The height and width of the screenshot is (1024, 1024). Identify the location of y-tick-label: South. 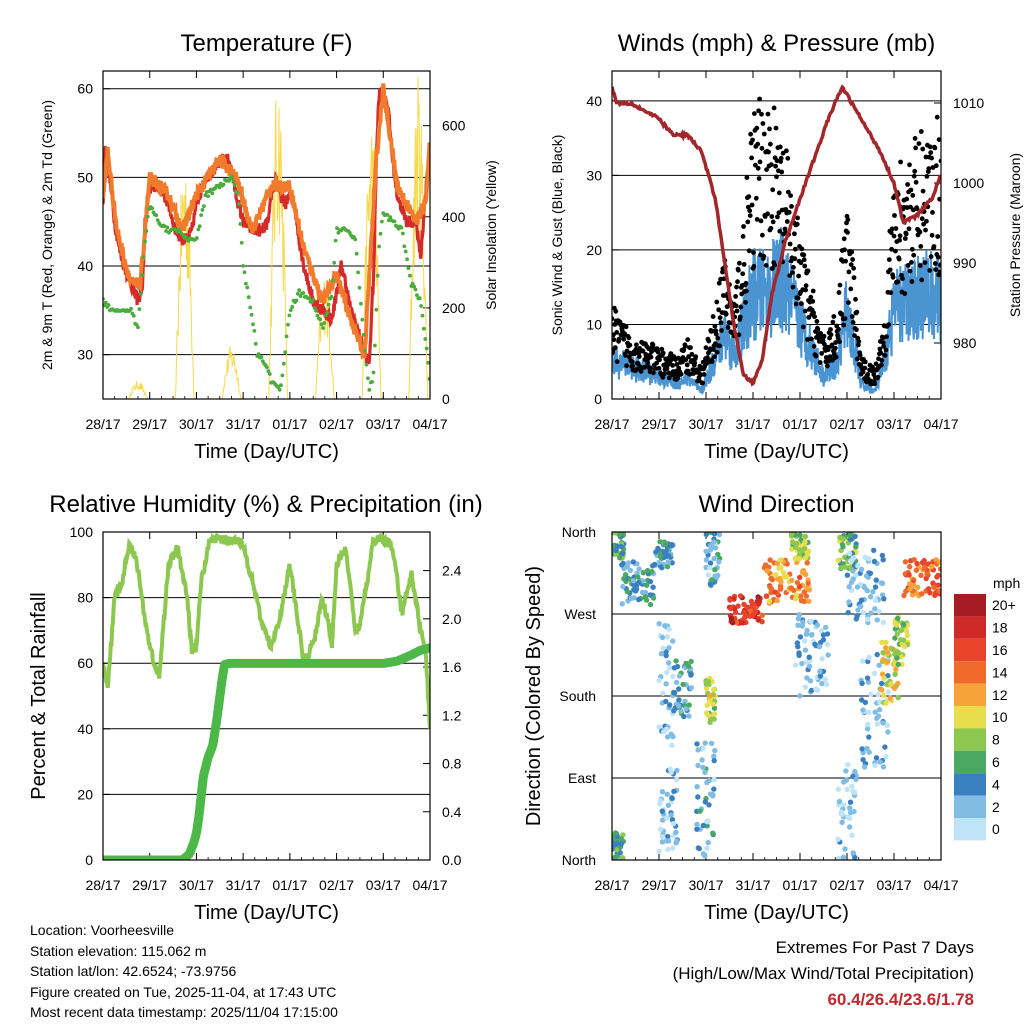
(577, 696).